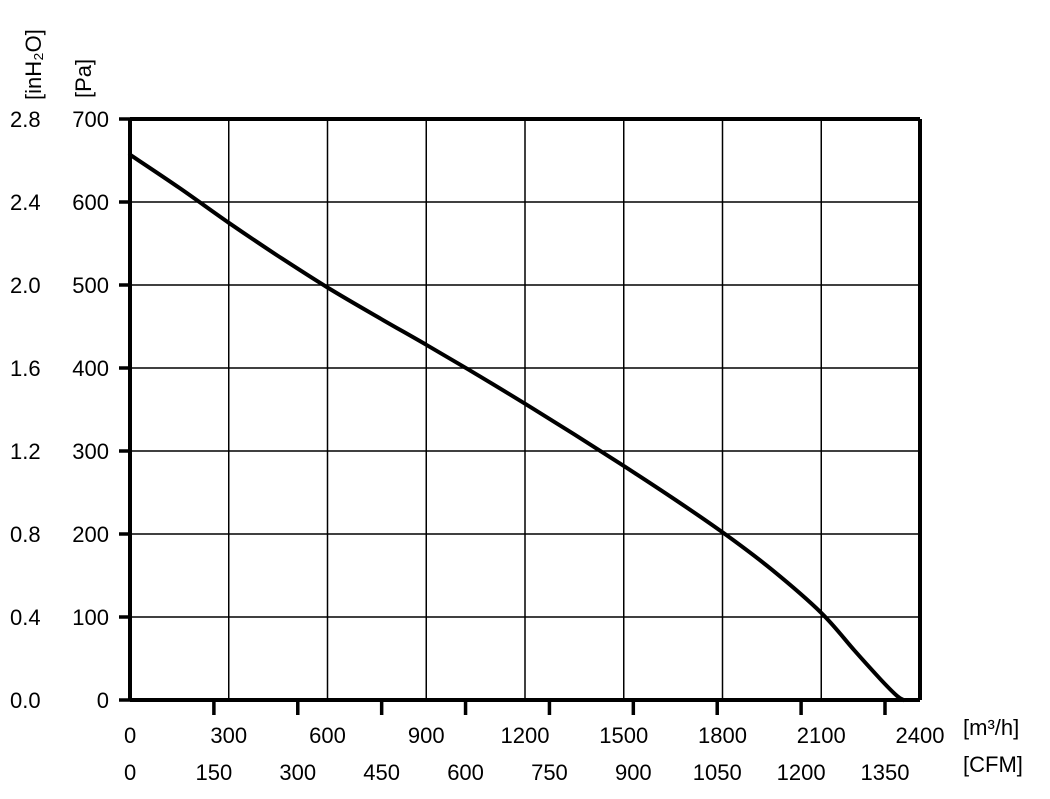  I want to click on y-tick-label-inh2o: 2.8, so click(25, 119).